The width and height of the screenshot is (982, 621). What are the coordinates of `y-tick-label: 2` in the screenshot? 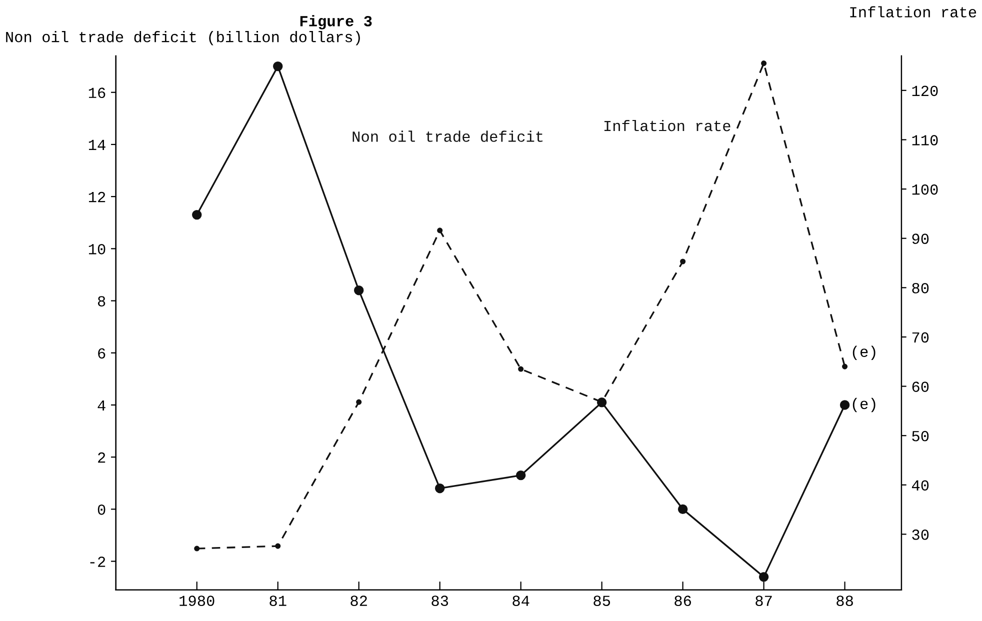 It's located at (102, 457).